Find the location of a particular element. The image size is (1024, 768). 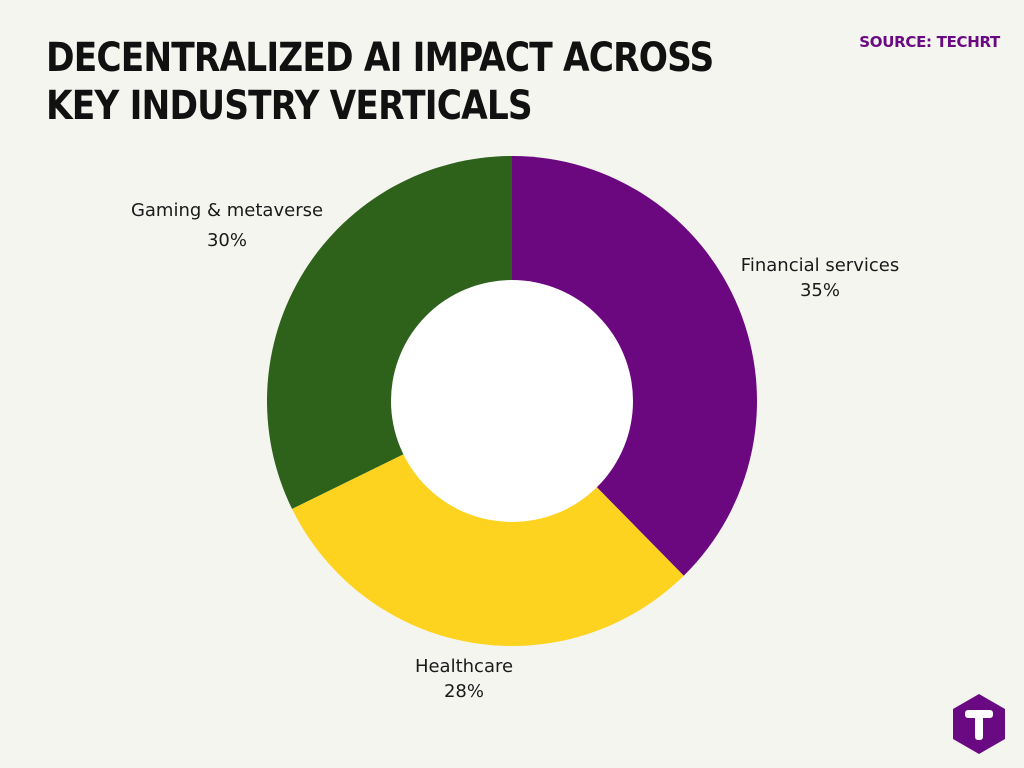

donut-hole is located at coordinates (512, 401).